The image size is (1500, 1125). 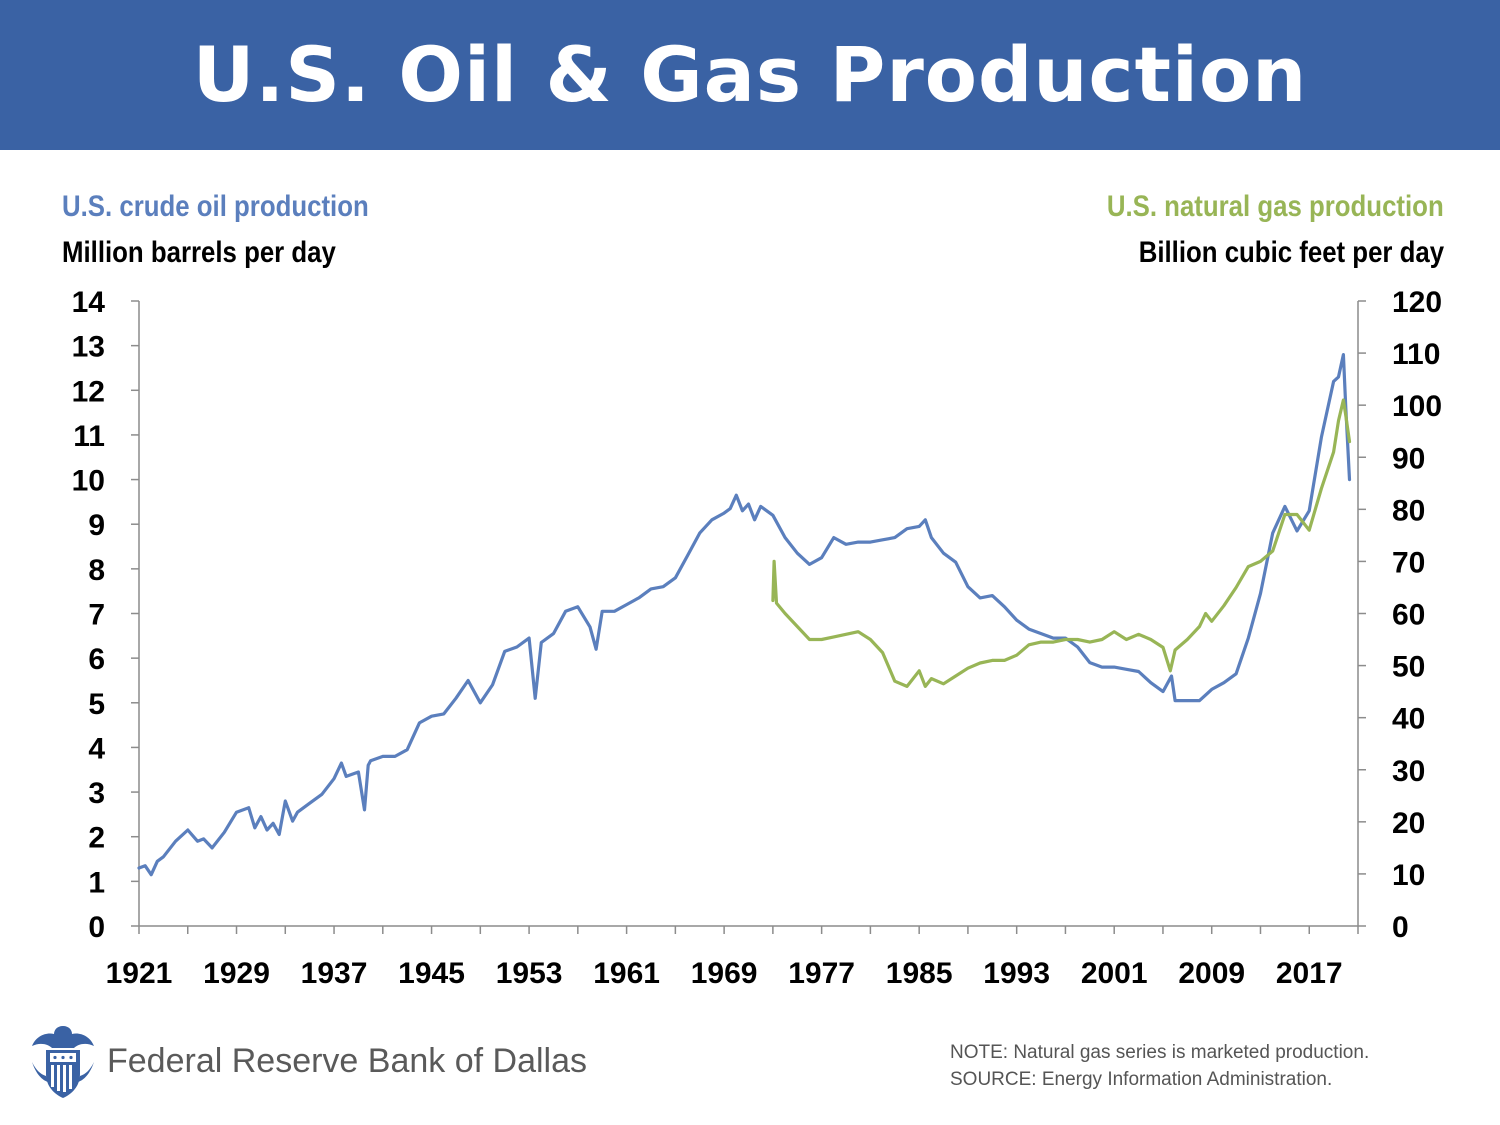 What do you see at coordinates (529, 973) in the screenshot?
I see `x-tick-label: 1953` at bounding box center [529, 973].